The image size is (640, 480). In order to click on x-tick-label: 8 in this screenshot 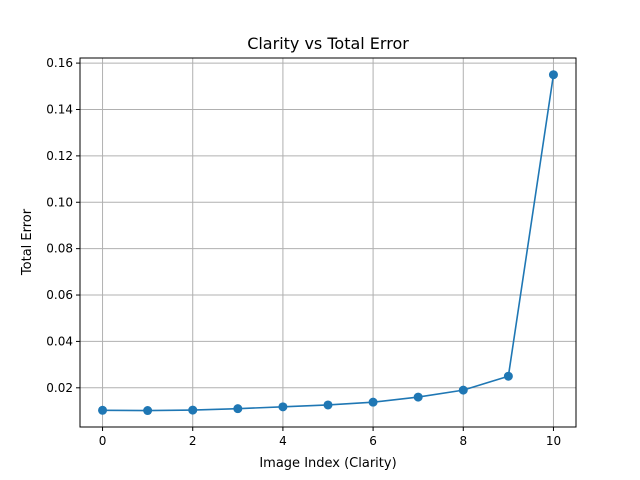, I will do `click(463, 441)`.